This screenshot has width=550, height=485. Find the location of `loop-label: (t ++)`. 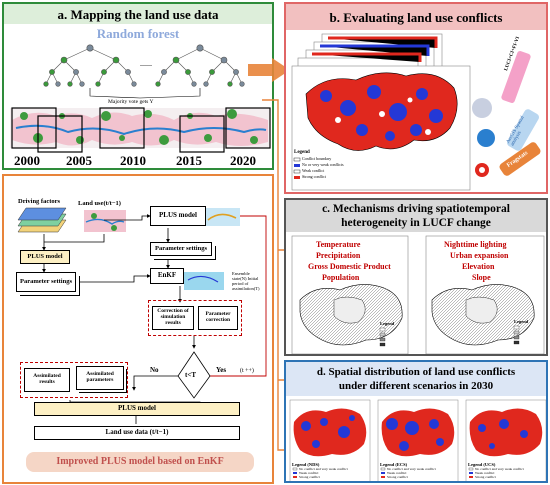

loop-label: (t ++) is located at coordinates (247, 371).